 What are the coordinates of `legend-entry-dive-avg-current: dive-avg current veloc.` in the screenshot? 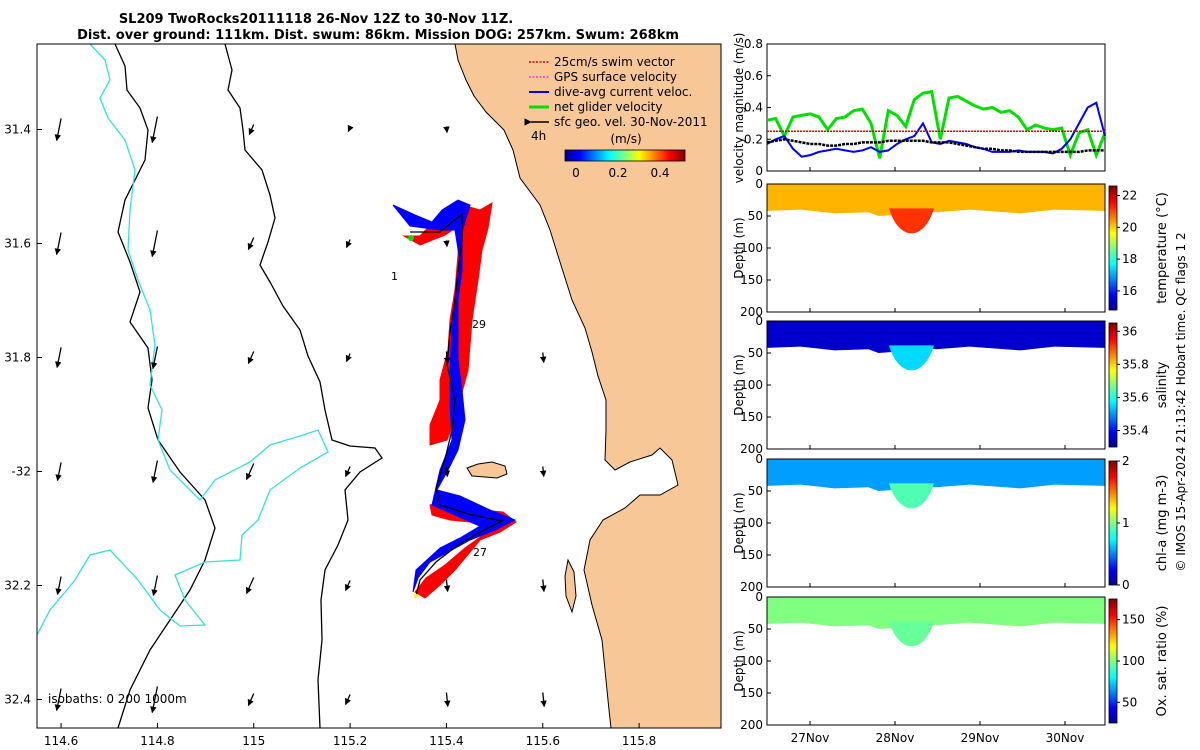 It's located at (610, 92).